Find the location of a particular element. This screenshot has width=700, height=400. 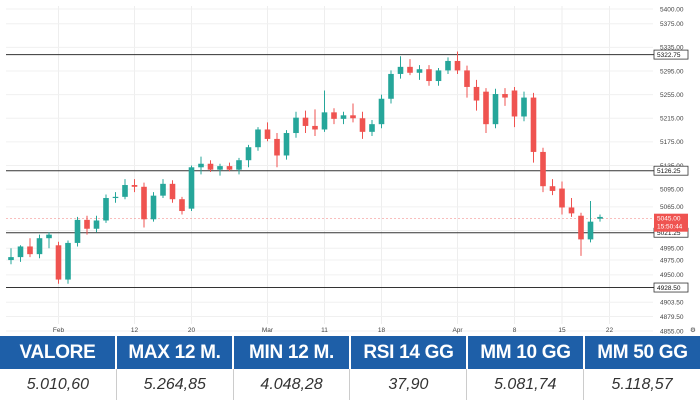

level-label: 5126.25 is located at coordinates (669, 171).